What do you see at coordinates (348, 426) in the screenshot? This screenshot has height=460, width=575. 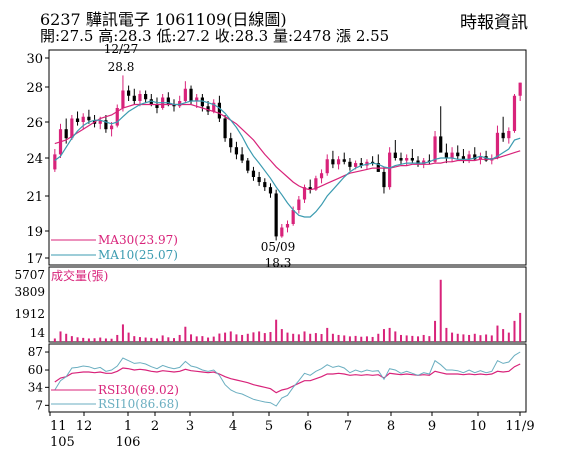 I see `date-tick-month: 7` at bounding box center [348, 426].